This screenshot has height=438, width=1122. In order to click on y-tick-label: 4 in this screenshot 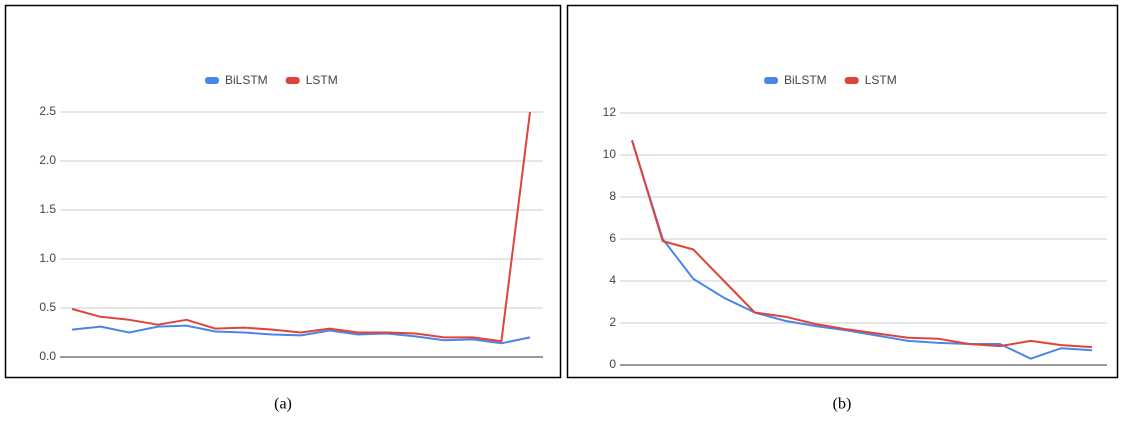, I will do `click(612, 280)`.